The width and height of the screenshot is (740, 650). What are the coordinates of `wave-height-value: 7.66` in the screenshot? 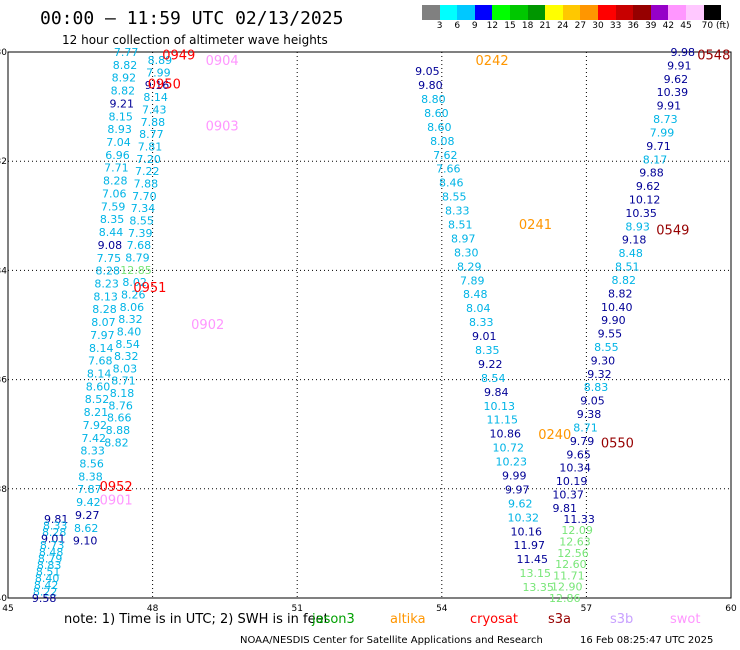 It's located at (448, 169).